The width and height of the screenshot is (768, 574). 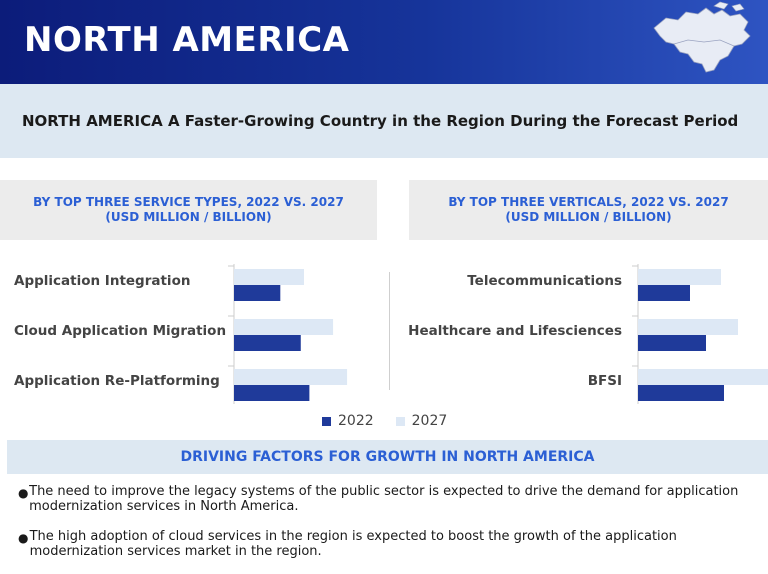 What do you see at coordinates (102, 281) in the screenshot?
I see `left-category-label: Application Integration` at bounding box center [102, 281].